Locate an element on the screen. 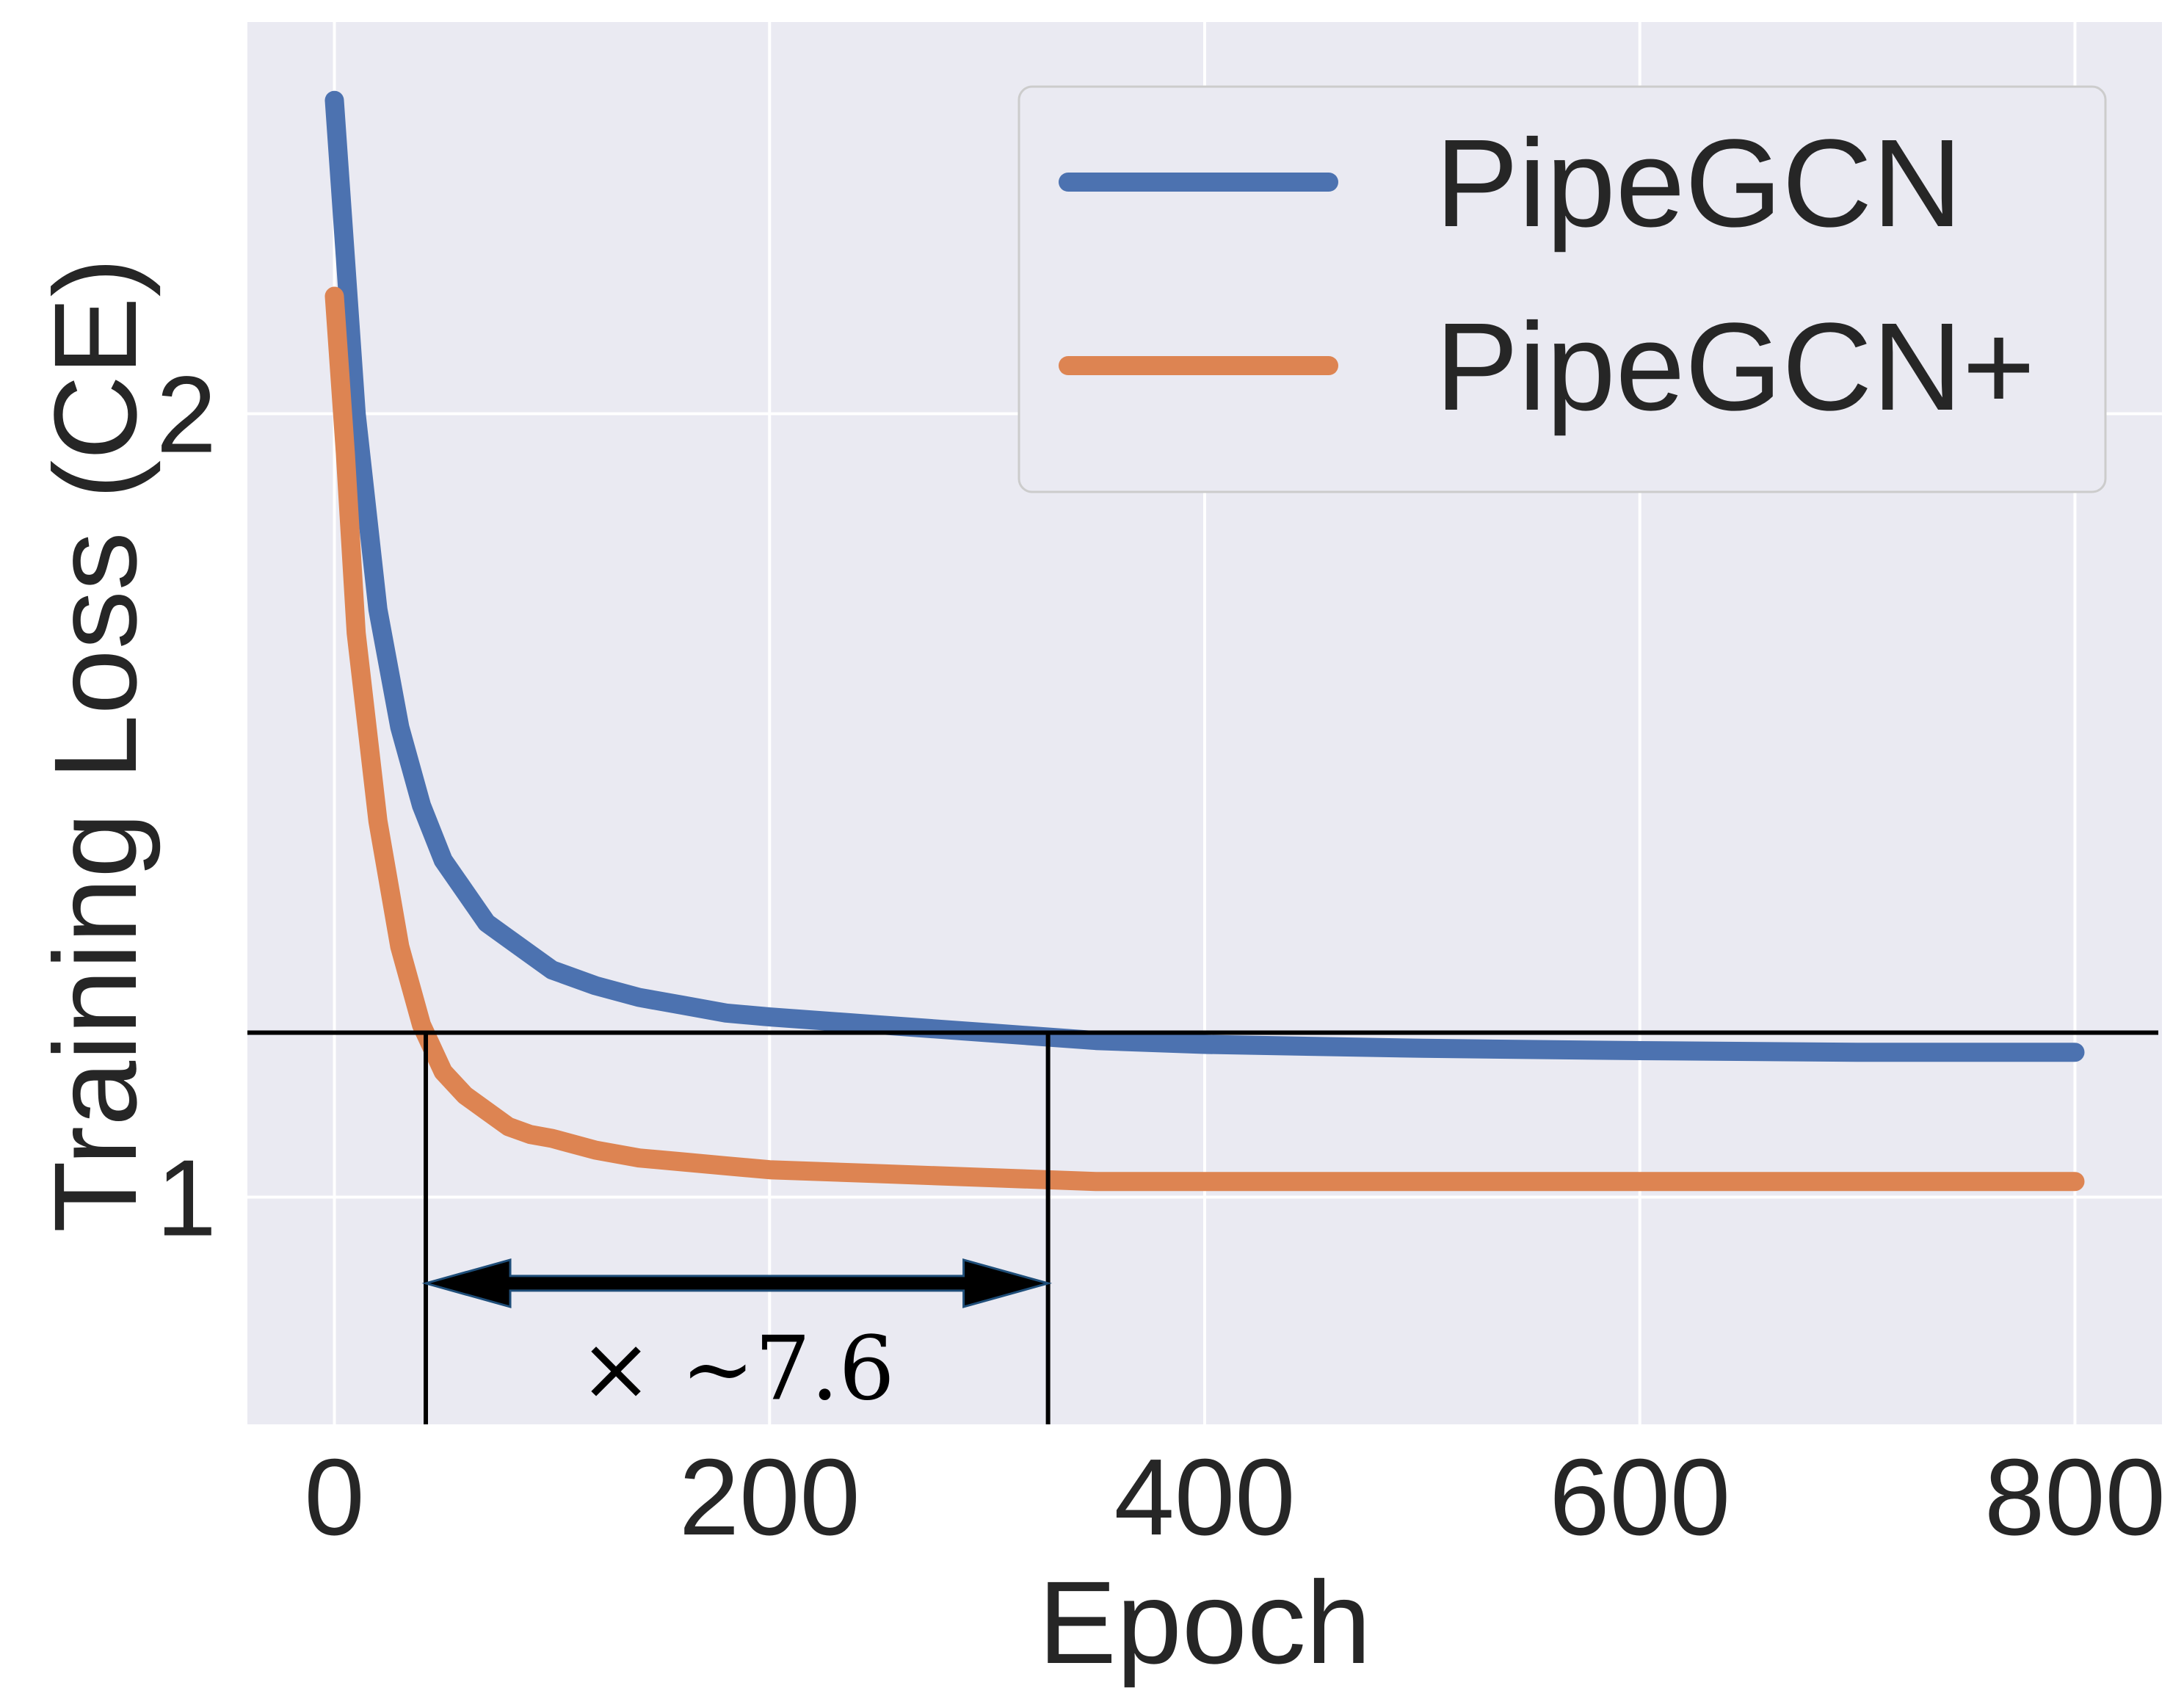 The width and height of the screenshot is (2184, 1696). x-tick-label: 200 is located at coordinates (770, 1497).